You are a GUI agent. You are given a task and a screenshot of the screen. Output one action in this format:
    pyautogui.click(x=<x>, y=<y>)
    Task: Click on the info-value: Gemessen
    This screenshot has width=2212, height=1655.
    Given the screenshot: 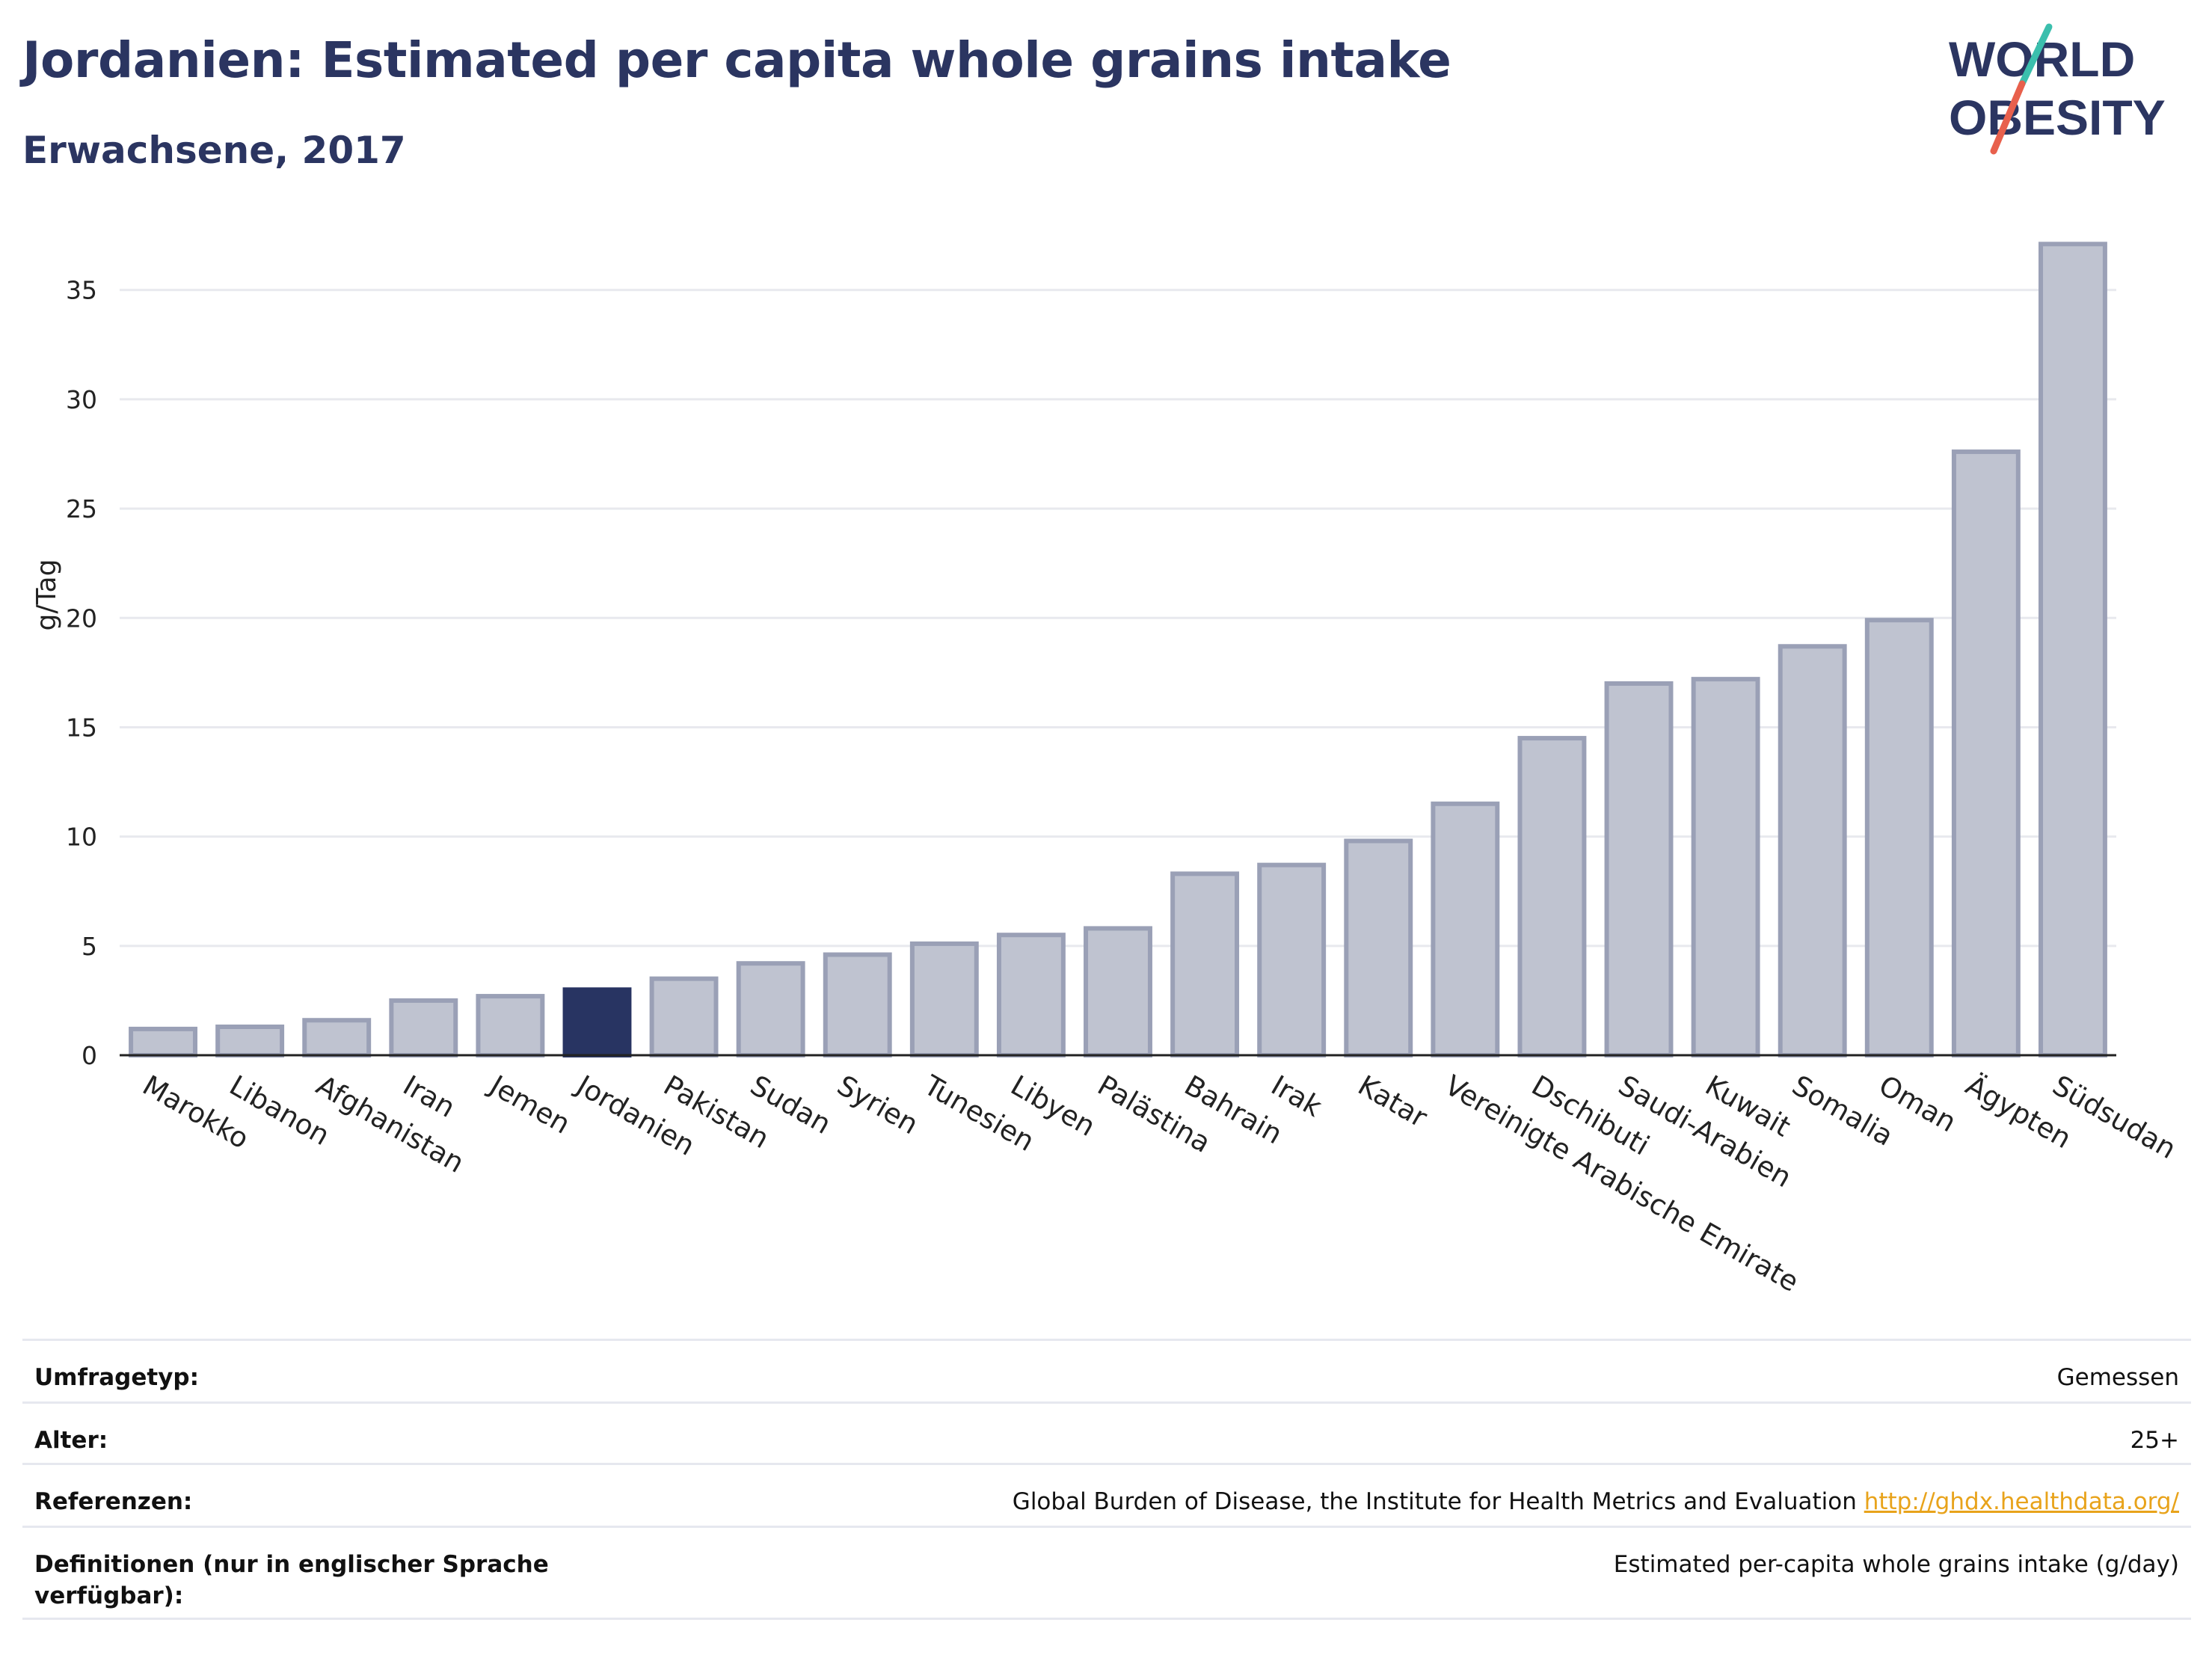 What is the action you would take?
    pyautogui.click(x=2118, y=1377)
    